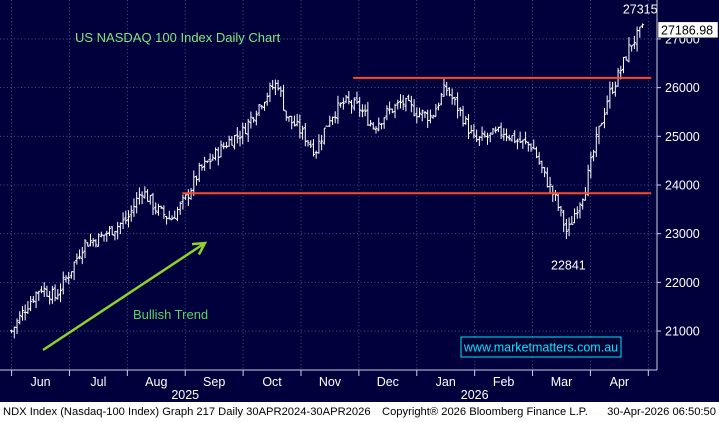 This screenshot has height=422, width=719. Describe the element at coordinates (541, 347) in the screenshot. I see `watermark: www.marketmatters.com.au` at that location.